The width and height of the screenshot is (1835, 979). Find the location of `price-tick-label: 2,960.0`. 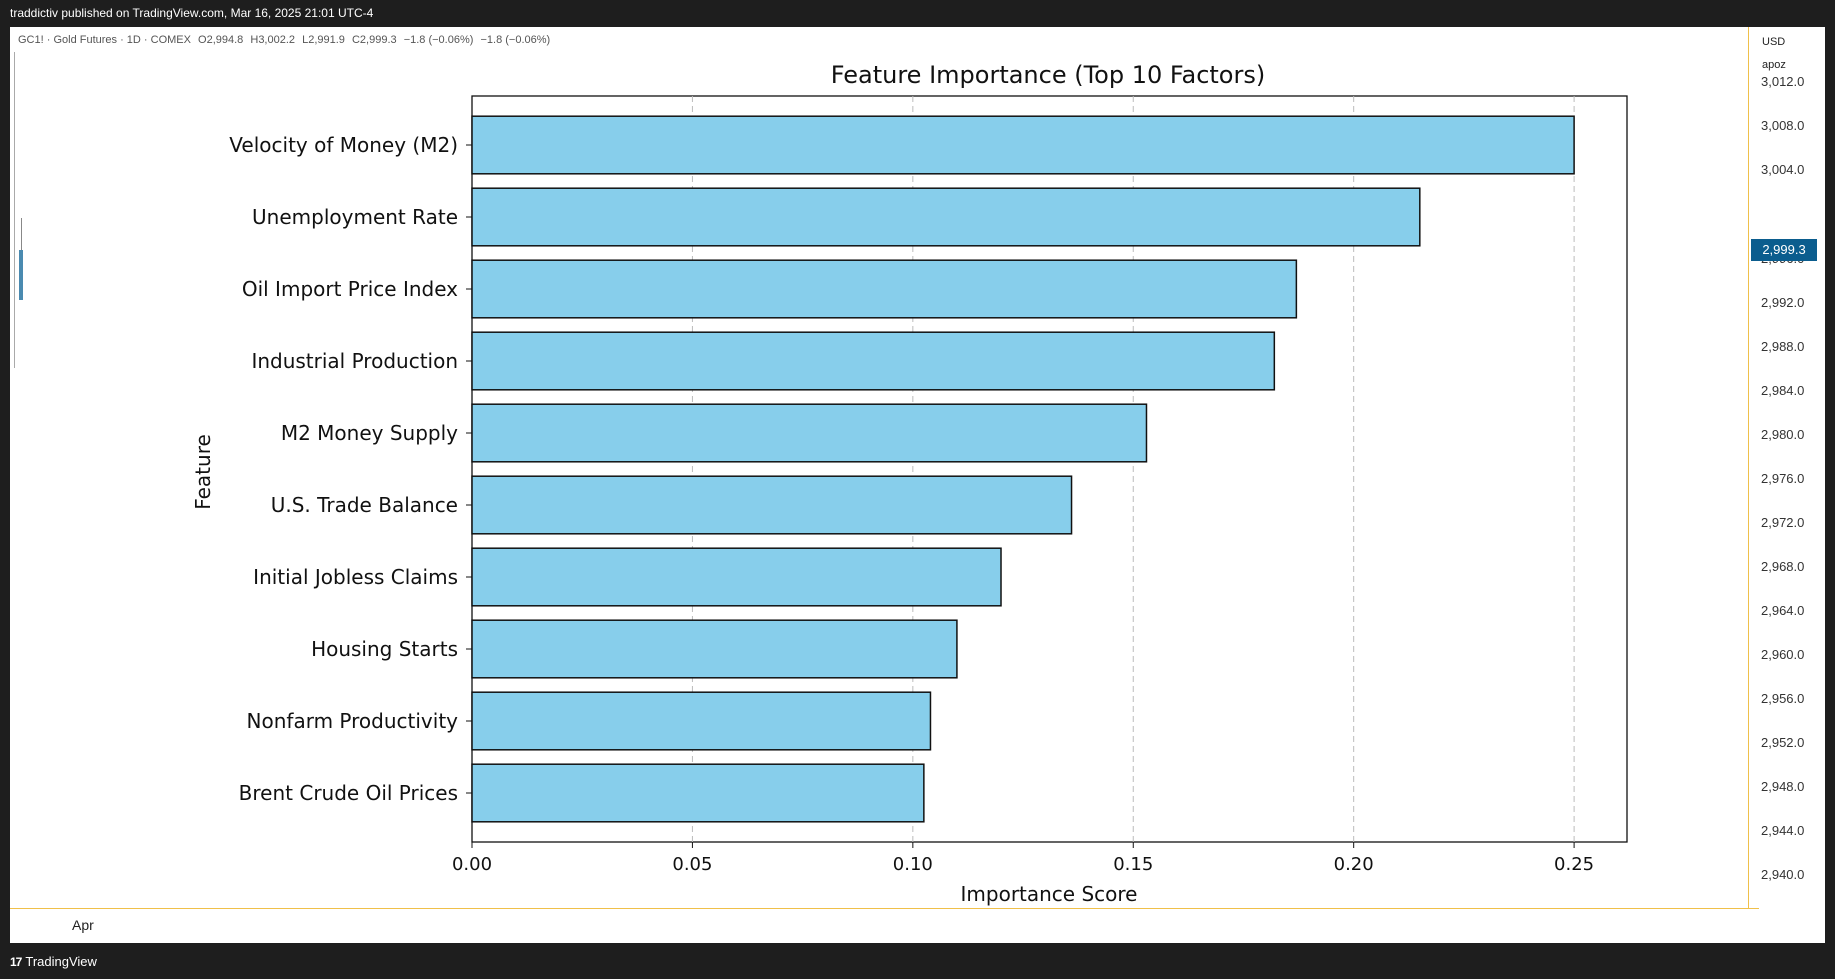

price-tick-label: 2,960.0 is located at coordinates (1783, 654).